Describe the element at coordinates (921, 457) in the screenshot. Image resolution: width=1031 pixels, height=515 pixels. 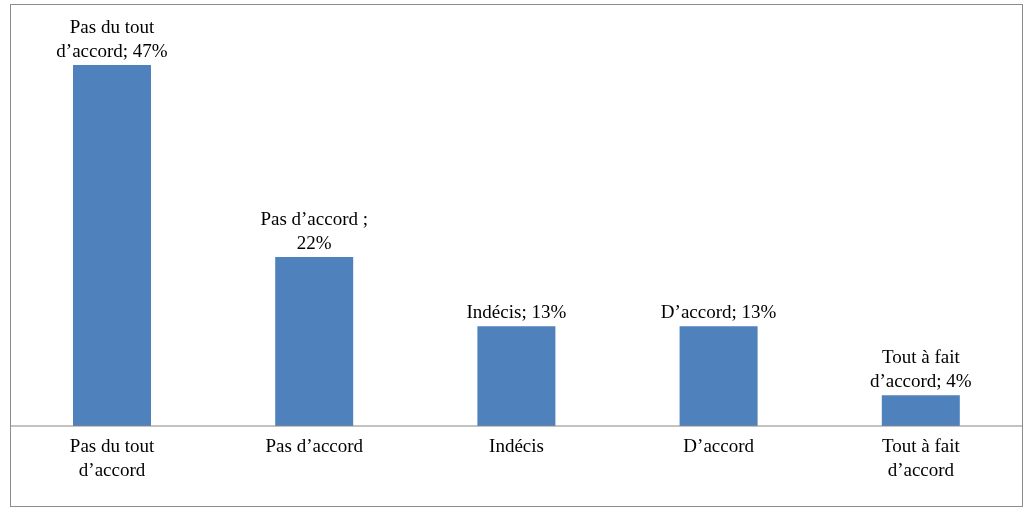
I see `x-tick-label: Tout à fait d’accord` at that location.